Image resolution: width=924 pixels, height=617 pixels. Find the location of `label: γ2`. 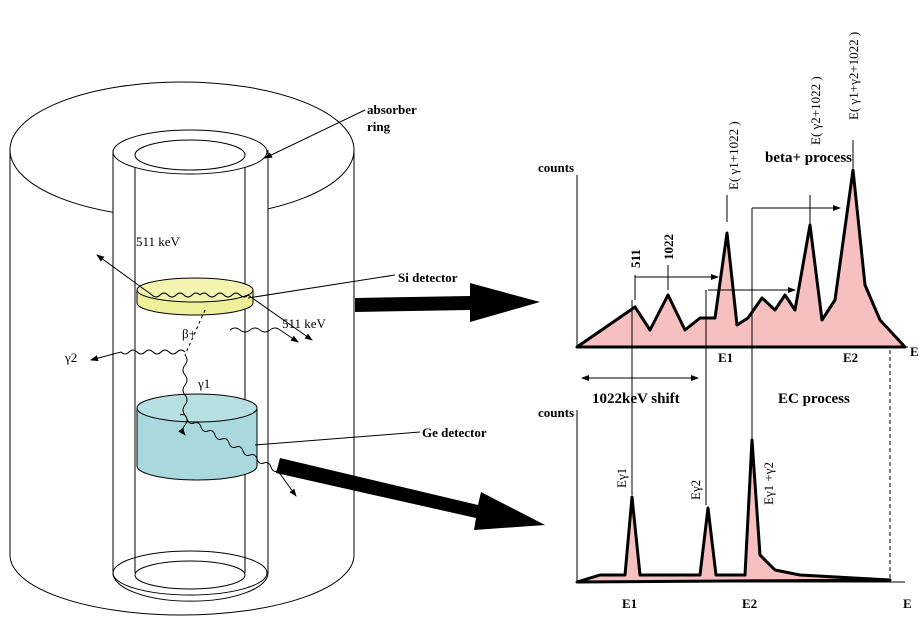

label: γ2 is located at coordinates (70, 357).